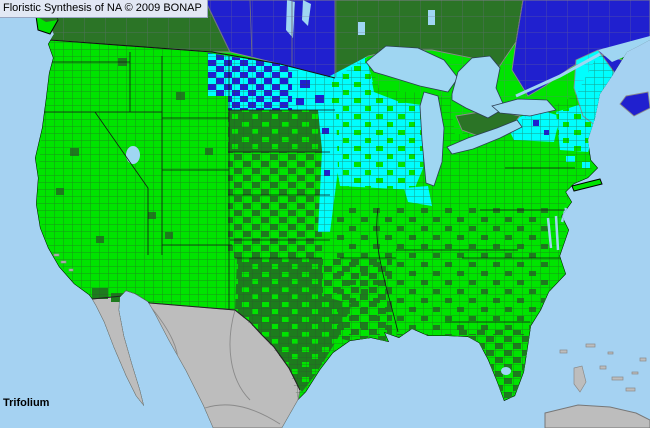 This screenshot has height=428, width=650. What do you see at coordinates (432, 139) in the screenshot?
I see `lake-michigan` at bounding box center [432, 139].